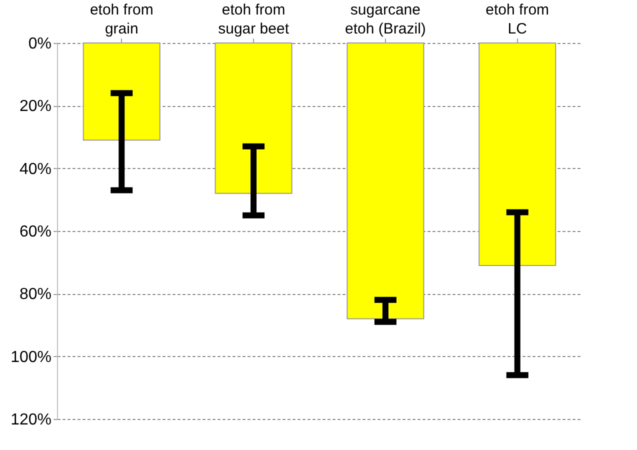  Describe the element at coordinates (35, 169) in the screenshot. I see `y-tick-label: 40%` at that location.